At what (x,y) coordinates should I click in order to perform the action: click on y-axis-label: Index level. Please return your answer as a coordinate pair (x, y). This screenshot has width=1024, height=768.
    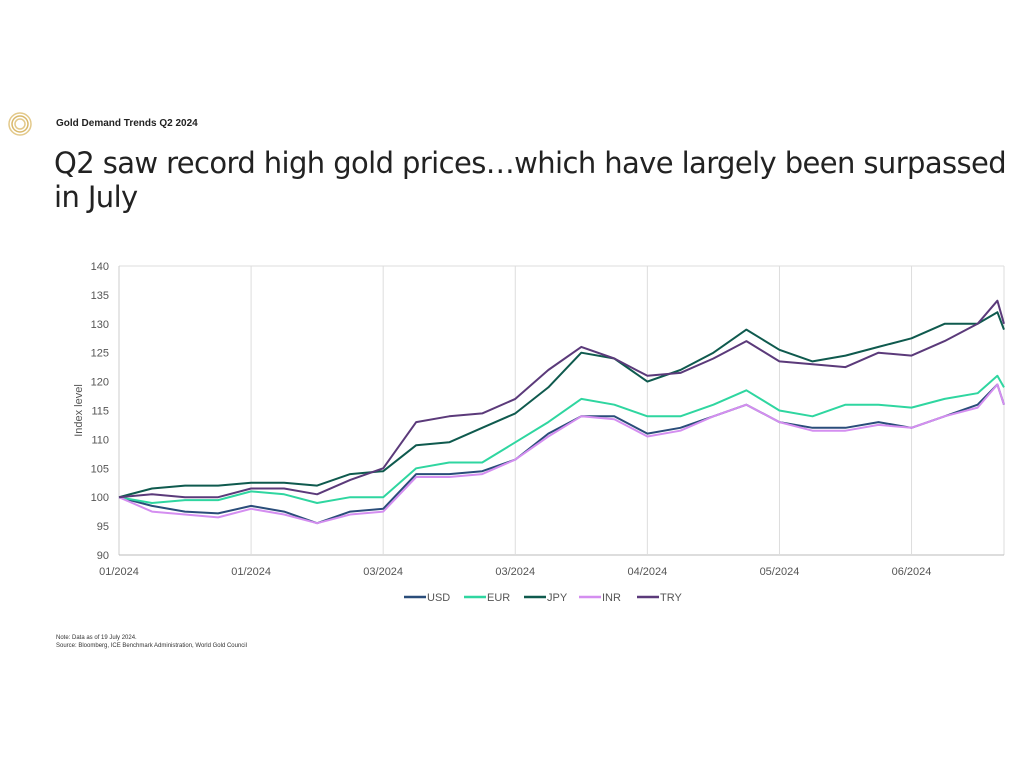
    Looking at the image, I should click on (79, 410).